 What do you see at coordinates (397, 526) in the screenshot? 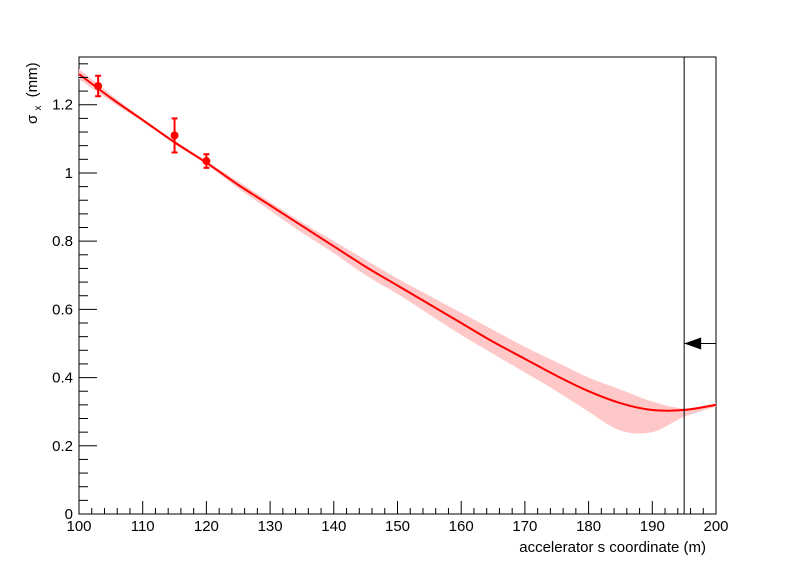
I see `x-tick-label: 150` at bounding box center [397, 526].